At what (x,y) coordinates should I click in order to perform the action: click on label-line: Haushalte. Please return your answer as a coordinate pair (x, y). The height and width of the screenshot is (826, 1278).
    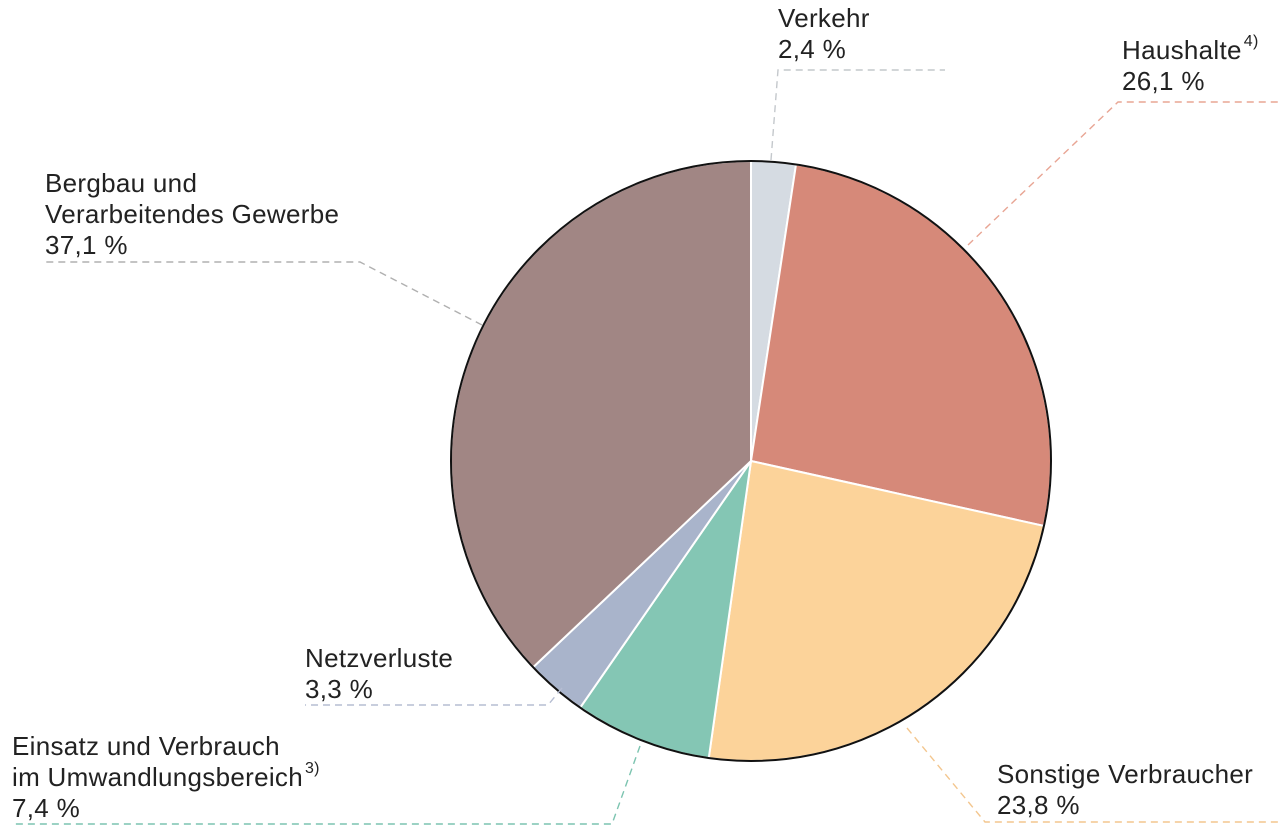
    Looking at the image, I should click on (1182, 50).